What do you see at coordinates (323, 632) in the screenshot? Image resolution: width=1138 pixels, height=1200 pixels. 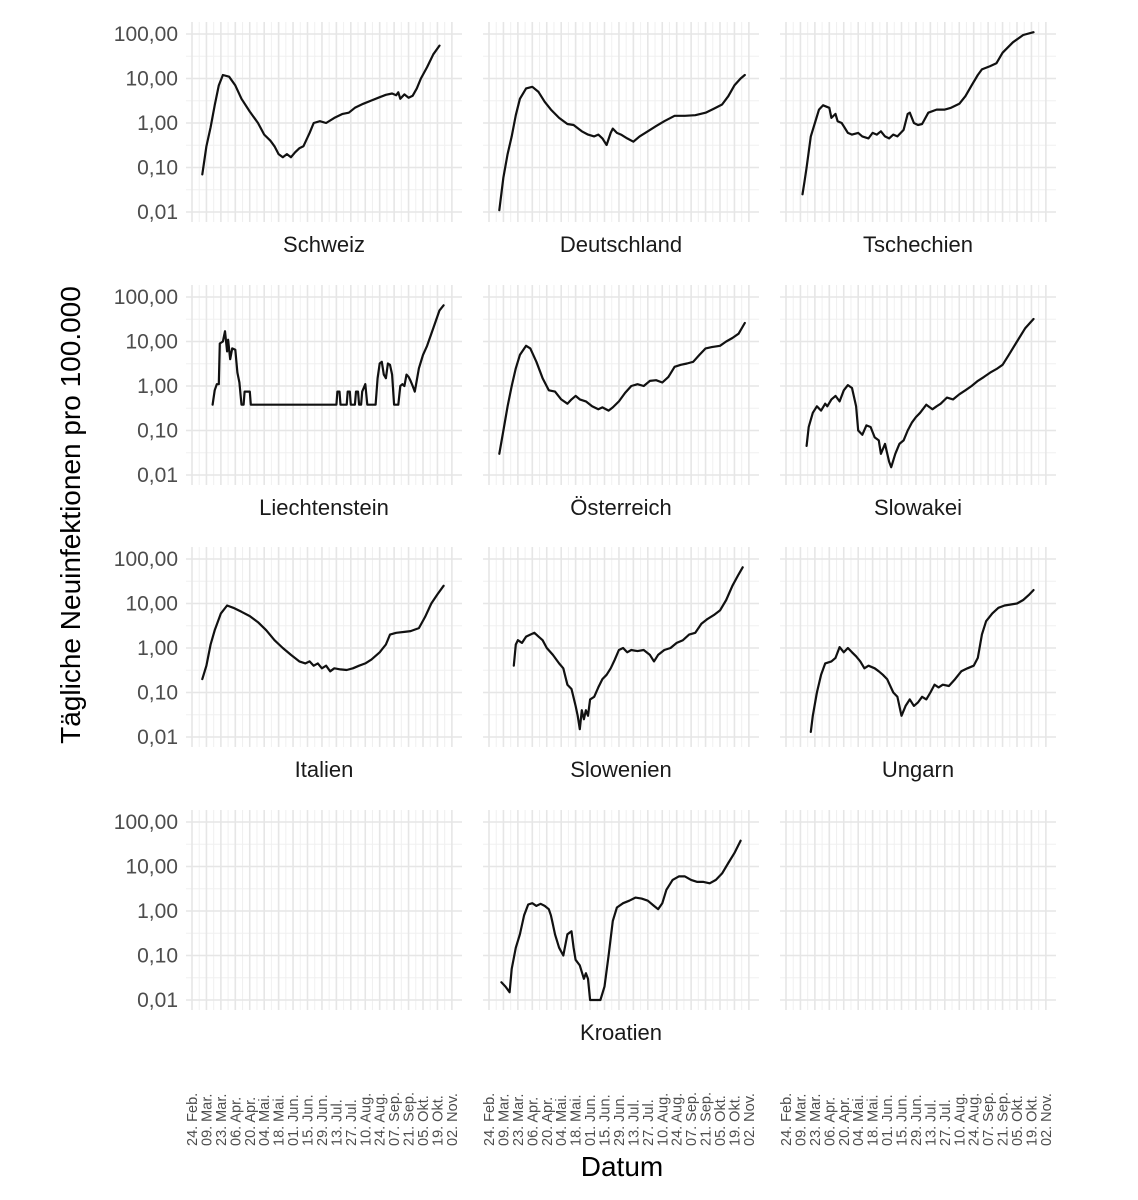 I see `series-line-italien` at bounding box center [323, 632].